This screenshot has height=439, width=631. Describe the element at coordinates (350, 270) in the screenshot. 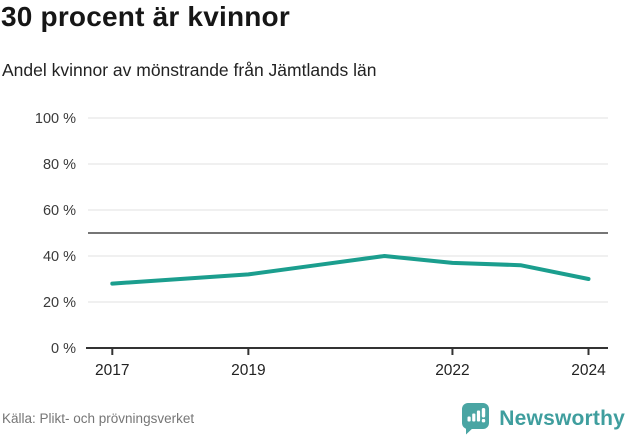

I see `data-series-line` at that location.